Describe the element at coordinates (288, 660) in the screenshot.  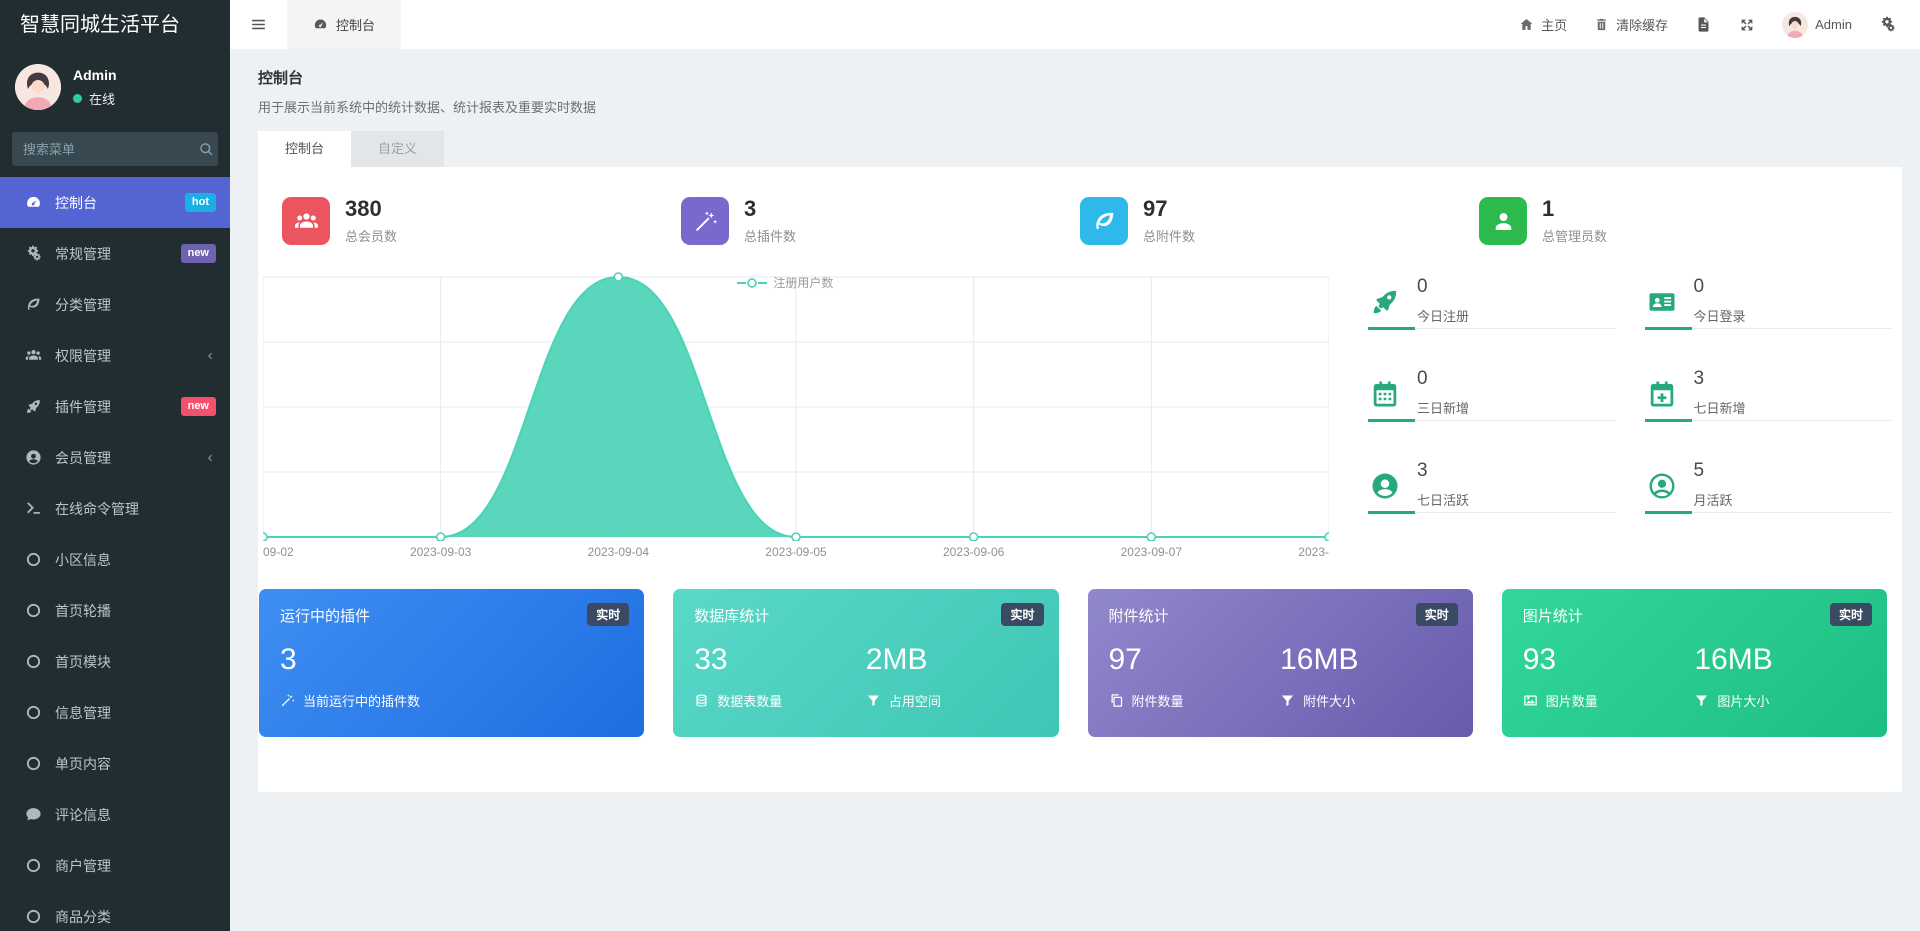
I see `card-value: 3` at that location.